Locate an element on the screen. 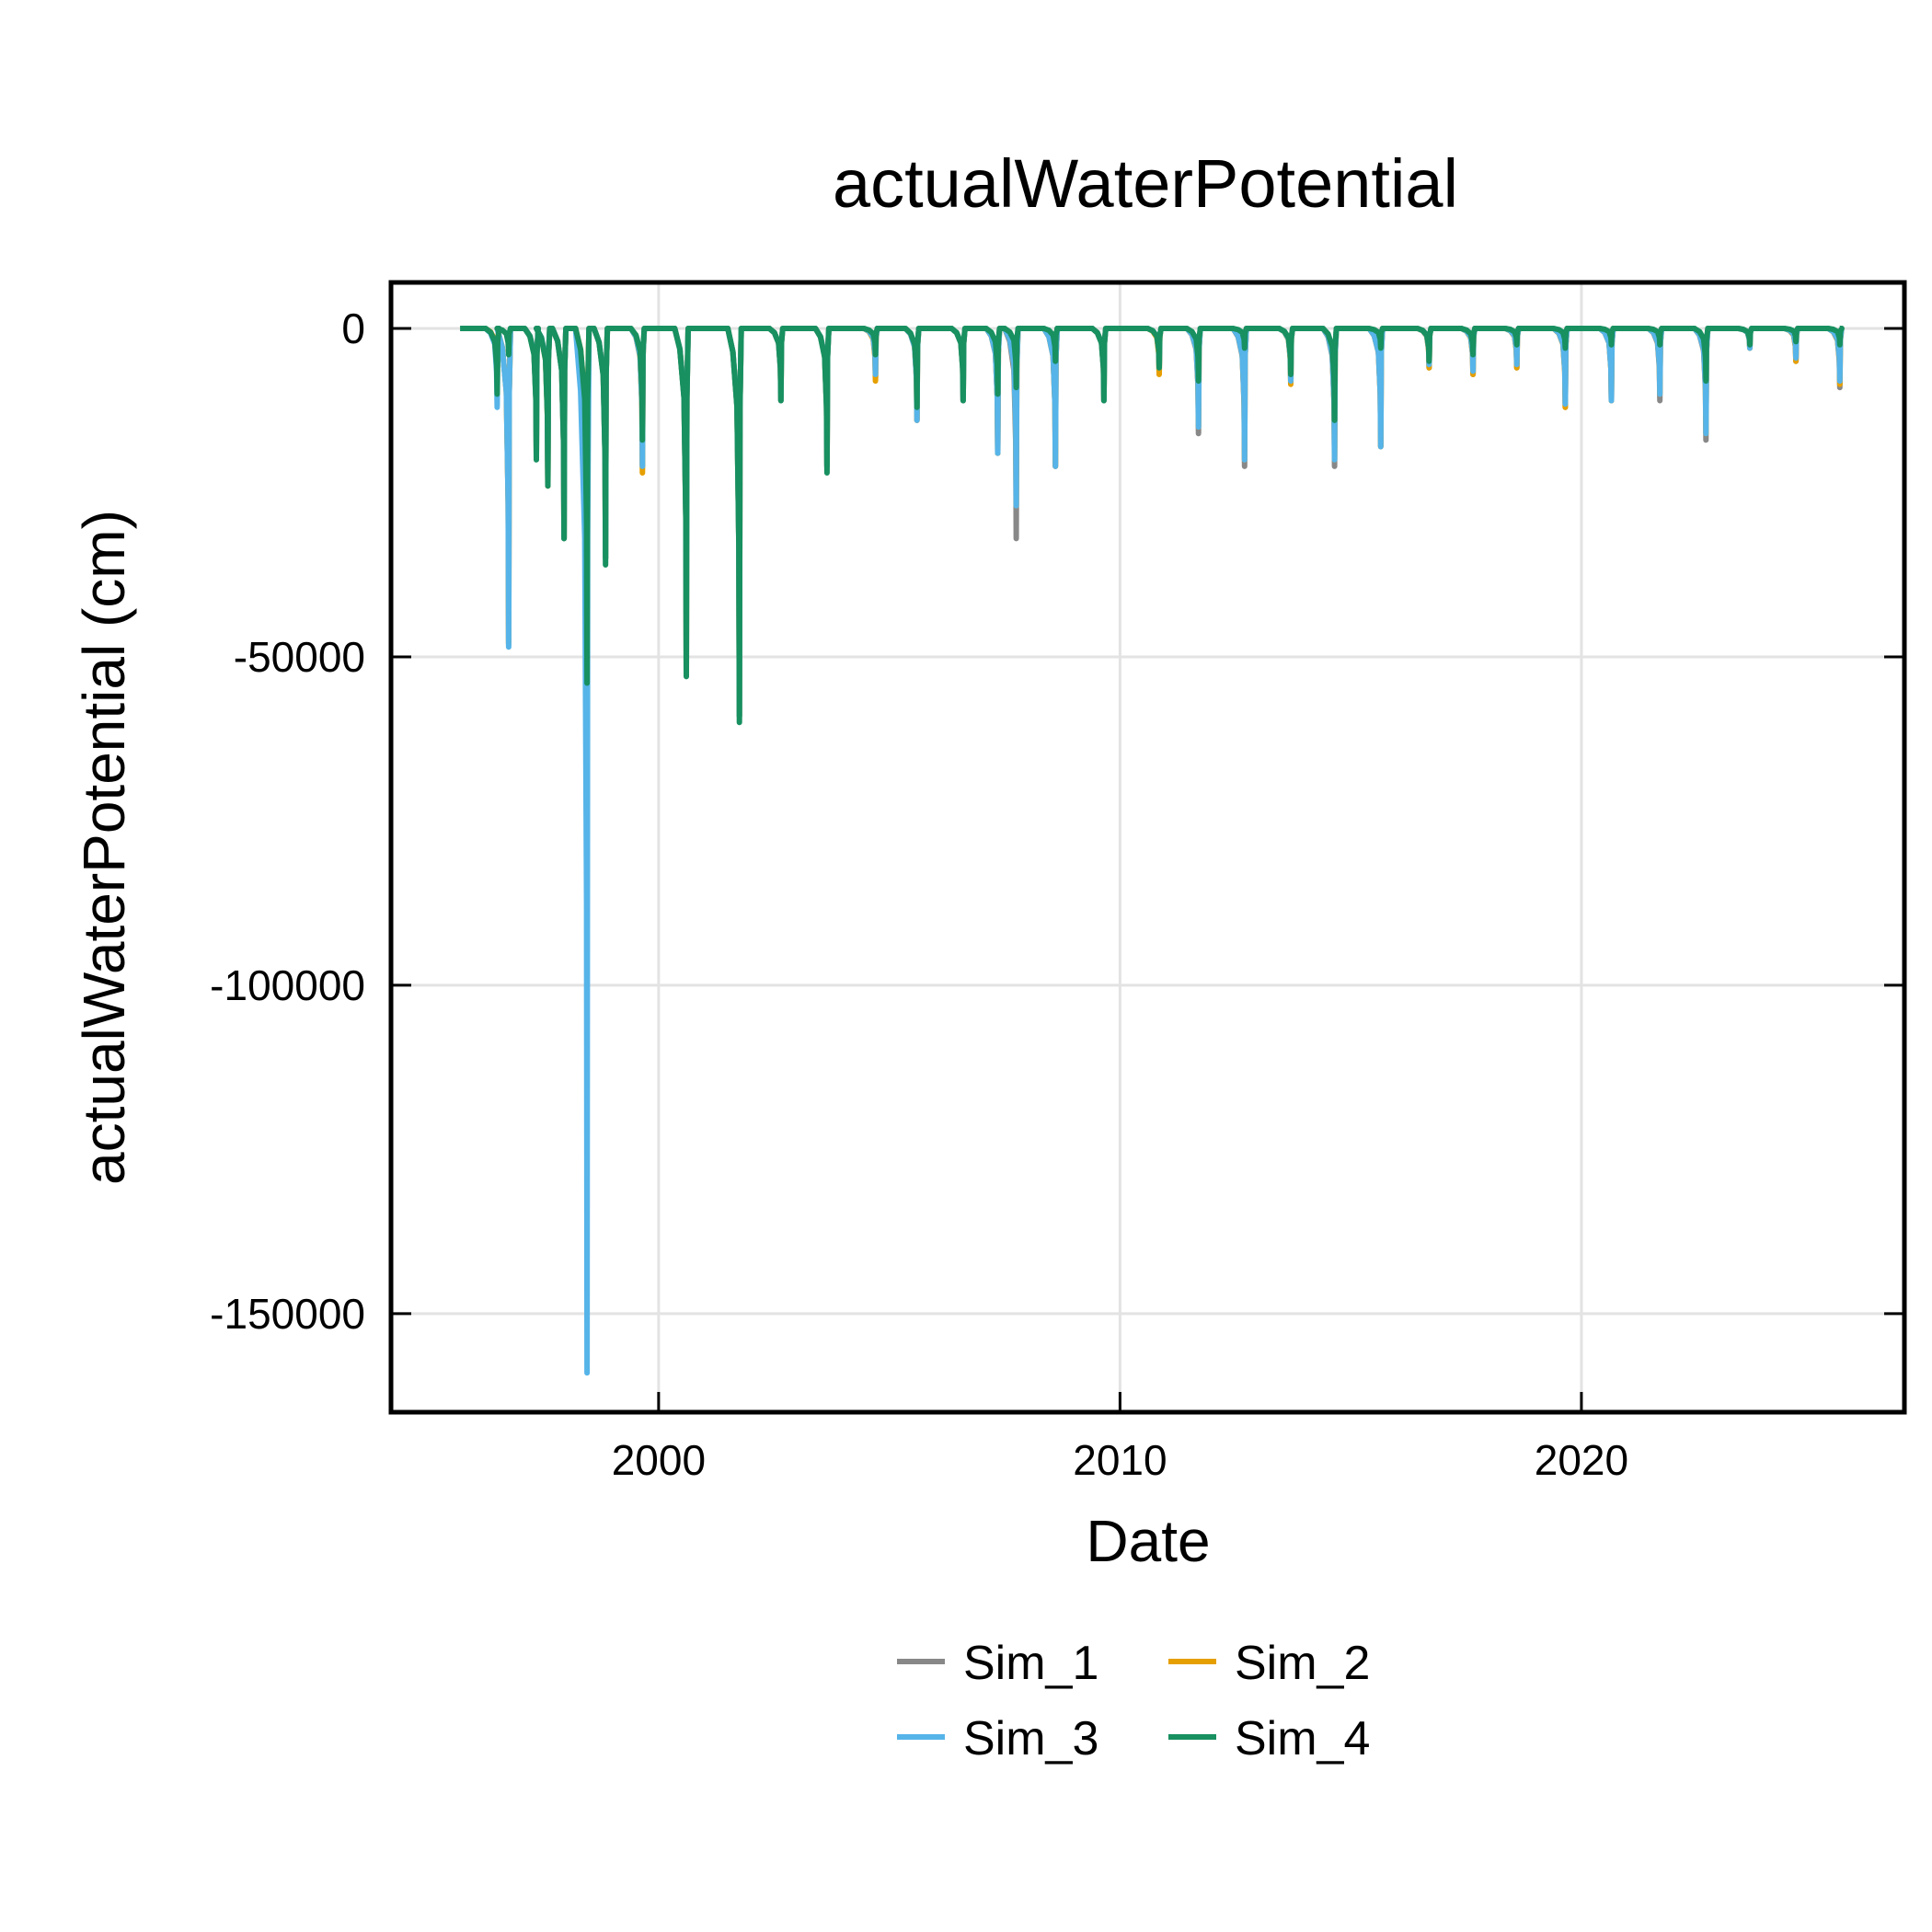  x-tick-label-0: 2000 is located at coordinates (659, 1460).